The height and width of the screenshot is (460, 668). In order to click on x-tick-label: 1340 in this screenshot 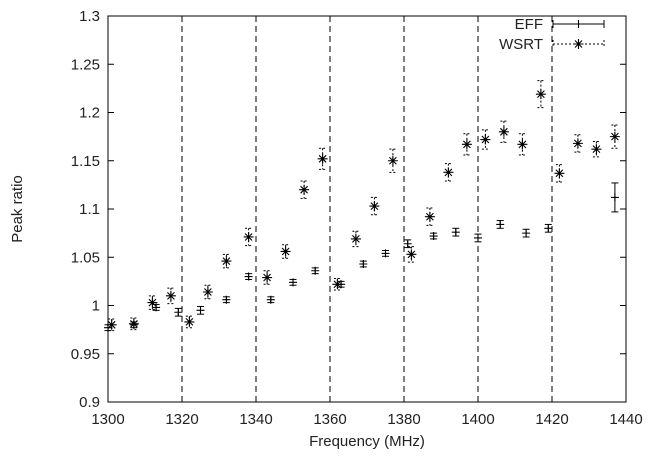, I will do `click(255, 419)`.